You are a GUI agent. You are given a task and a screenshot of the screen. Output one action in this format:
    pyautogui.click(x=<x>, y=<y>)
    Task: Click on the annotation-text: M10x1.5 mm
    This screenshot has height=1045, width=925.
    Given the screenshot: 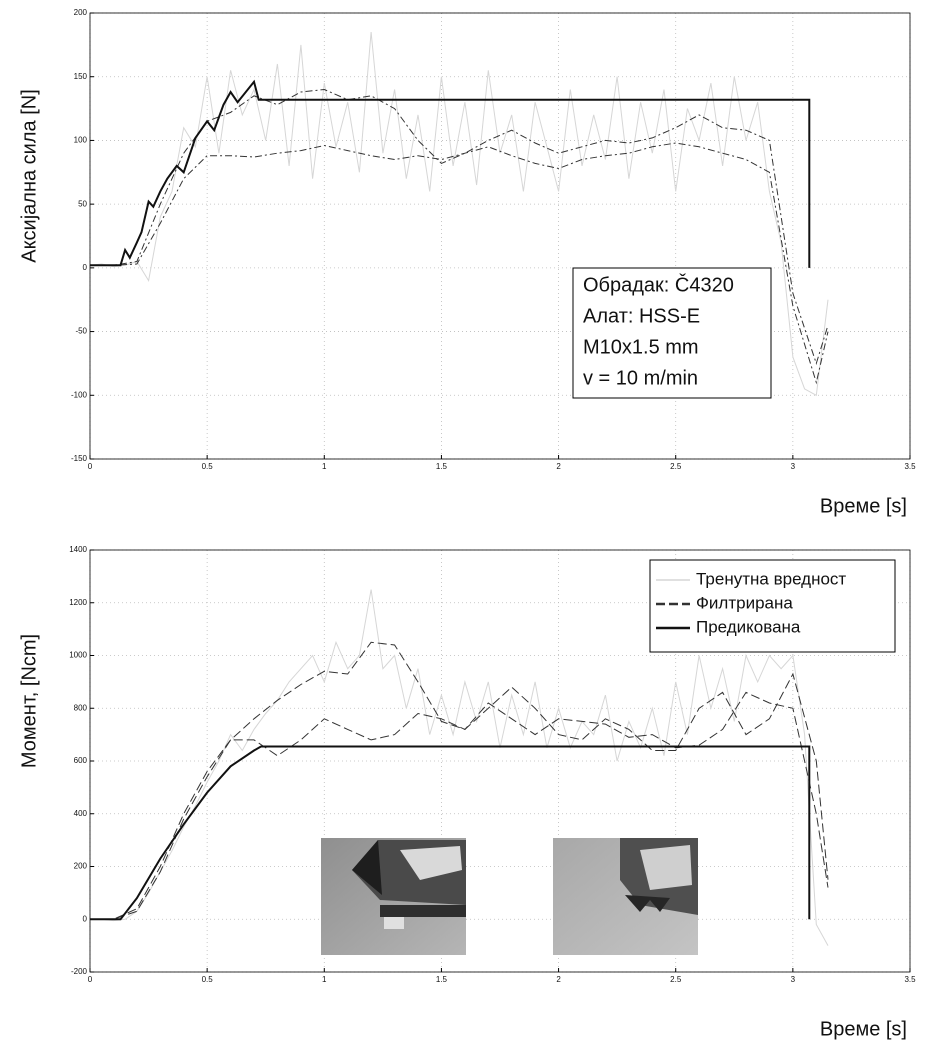 What is the action you would take?
    pyautogui.click(x=641, y=347)
    